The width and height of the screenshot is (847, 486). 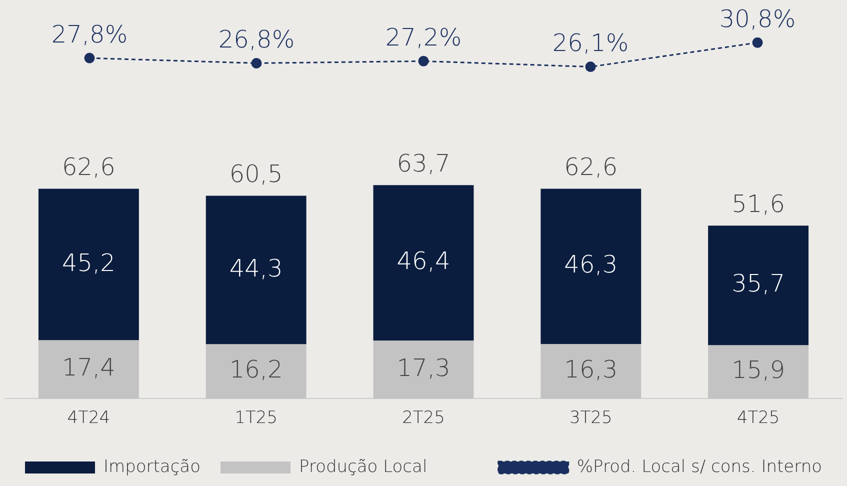 I want to click on x-tick-label: 4T25, so click(x=758, y=418).